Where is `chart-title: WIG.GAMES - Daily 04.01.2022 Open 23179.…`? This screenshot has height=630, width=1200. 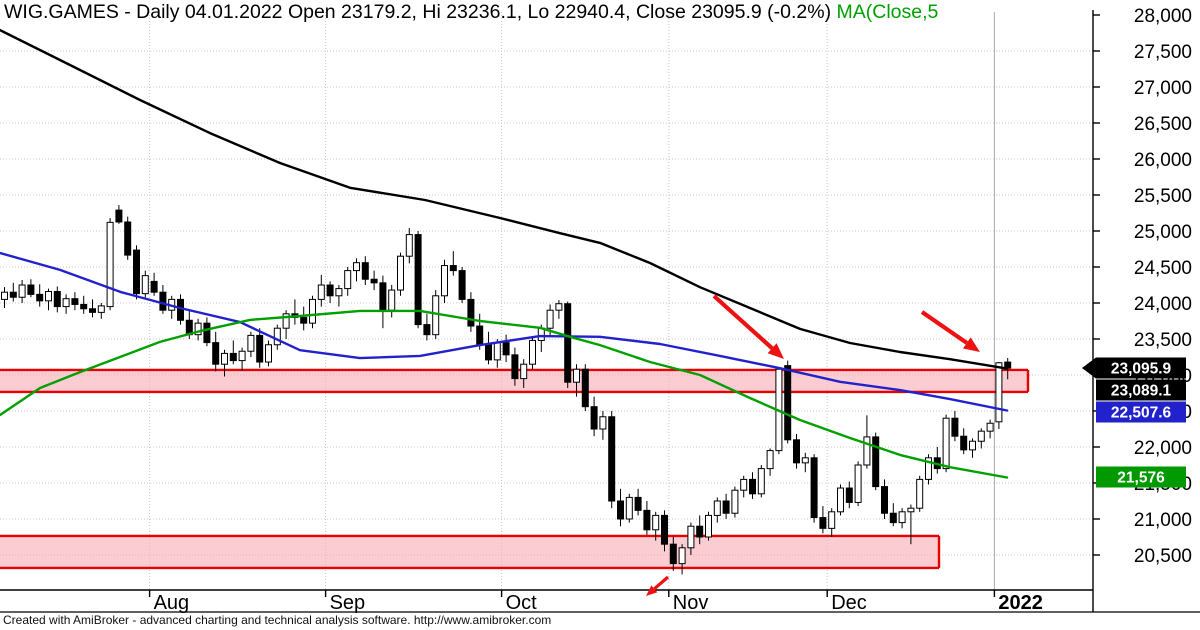
chart-title: WIG.GAMES - Daily 04.01.2022 Open 23179.… is located at coordinates (548, 13).